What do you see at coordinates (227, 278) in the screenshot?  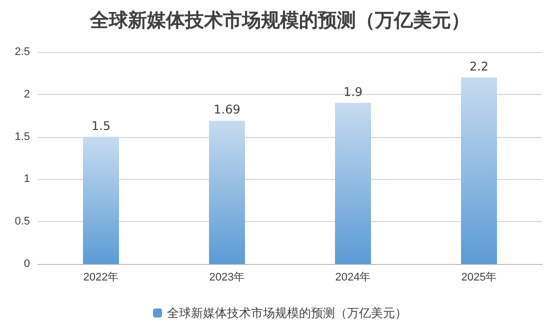 I see `x-tick-label: 2023年` at bounding box center [227, 278].